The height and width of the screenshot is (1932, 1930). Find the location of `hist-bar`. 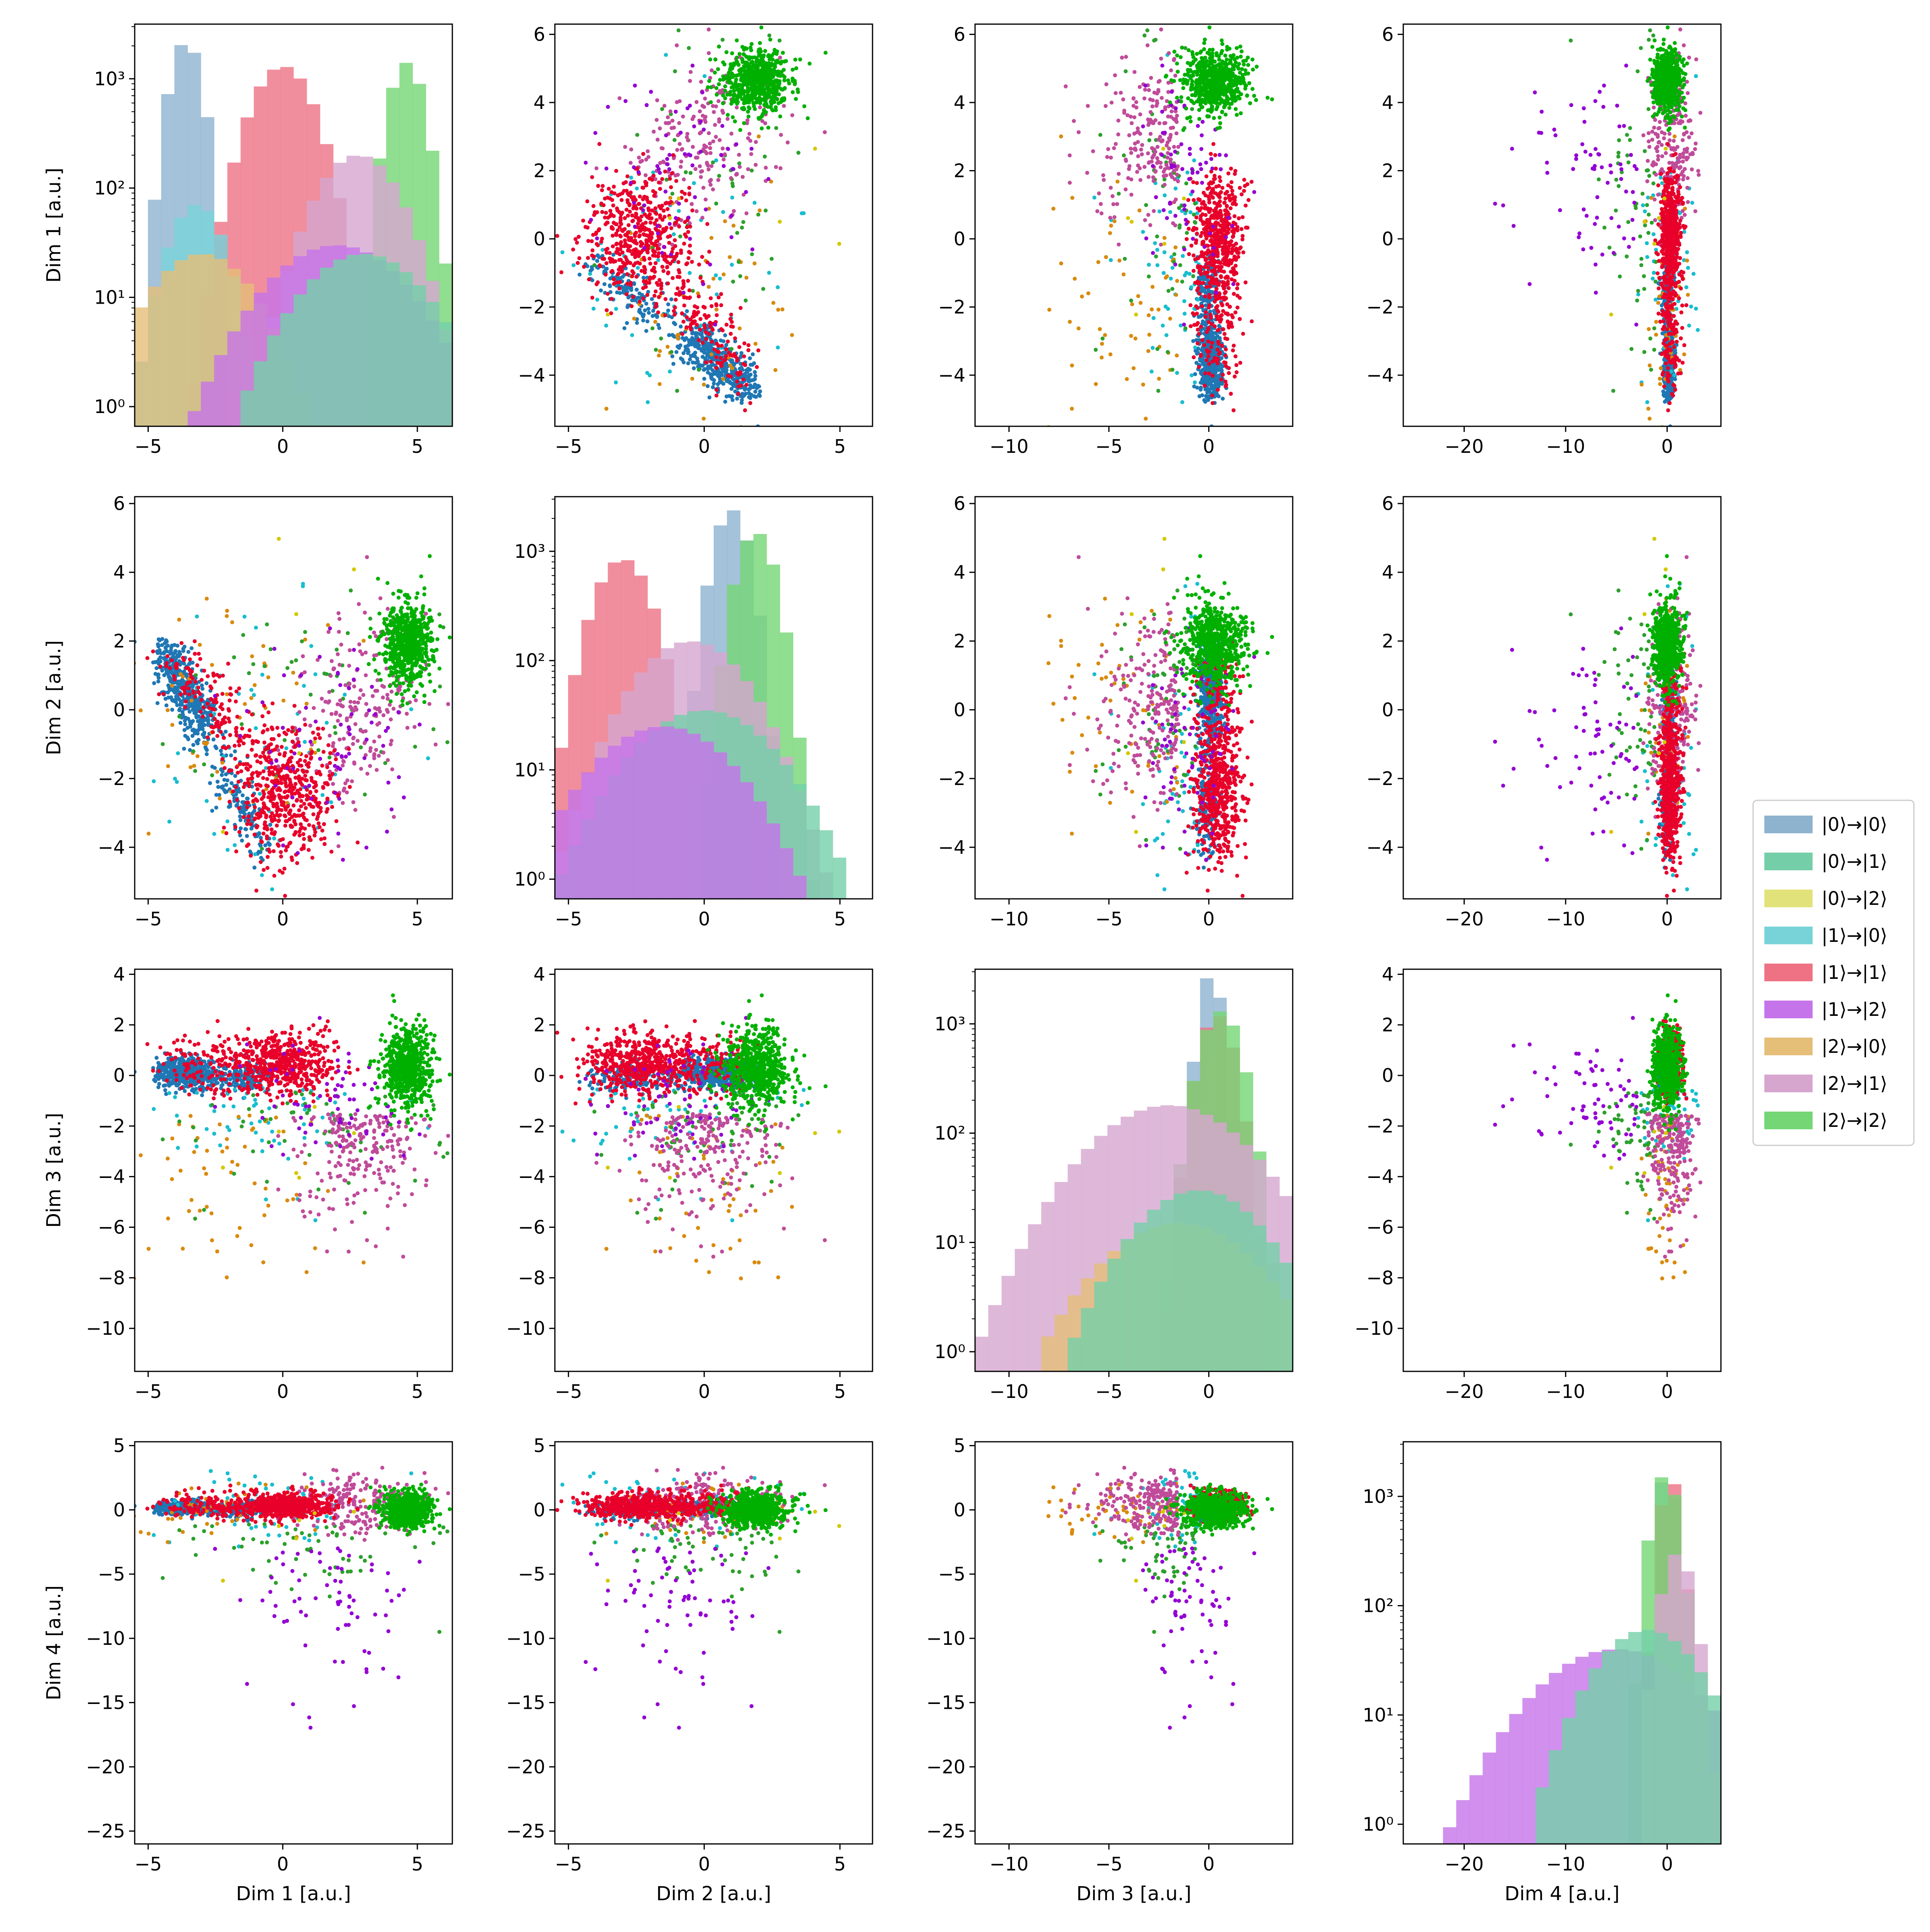

hist-bar is located at coordinates (141, 366).